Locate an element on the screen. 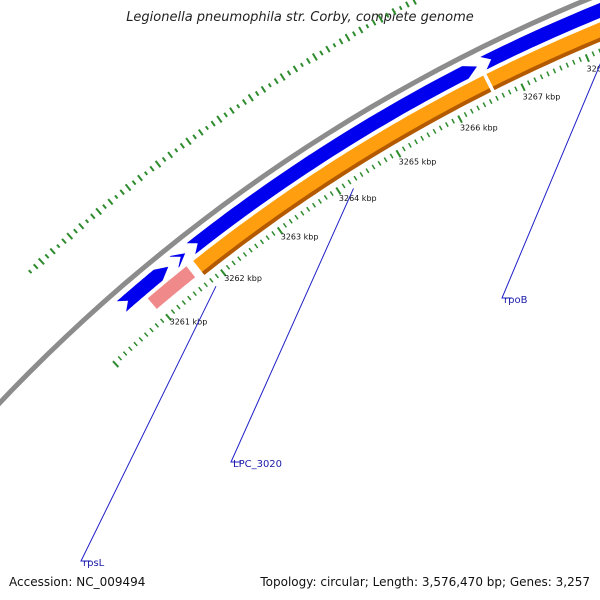  gene-feature is located at coordinates (543, 55).